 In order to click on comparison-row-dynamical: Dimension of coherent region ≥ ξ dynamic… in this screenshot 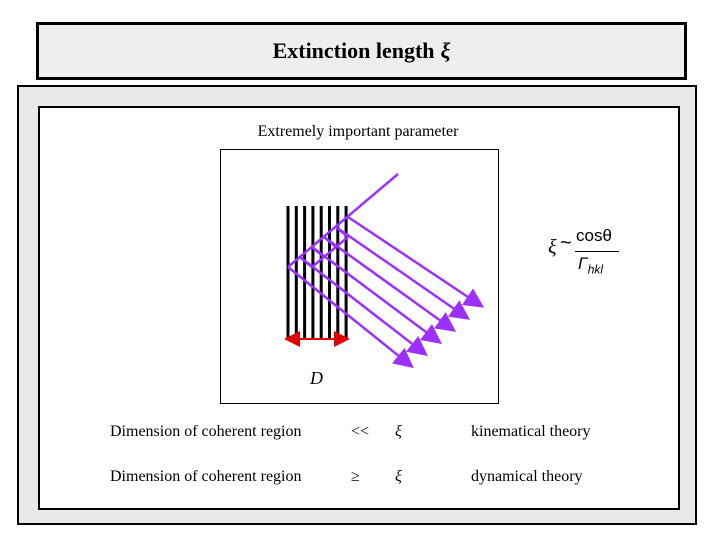, I will do `click(390, 479)`.